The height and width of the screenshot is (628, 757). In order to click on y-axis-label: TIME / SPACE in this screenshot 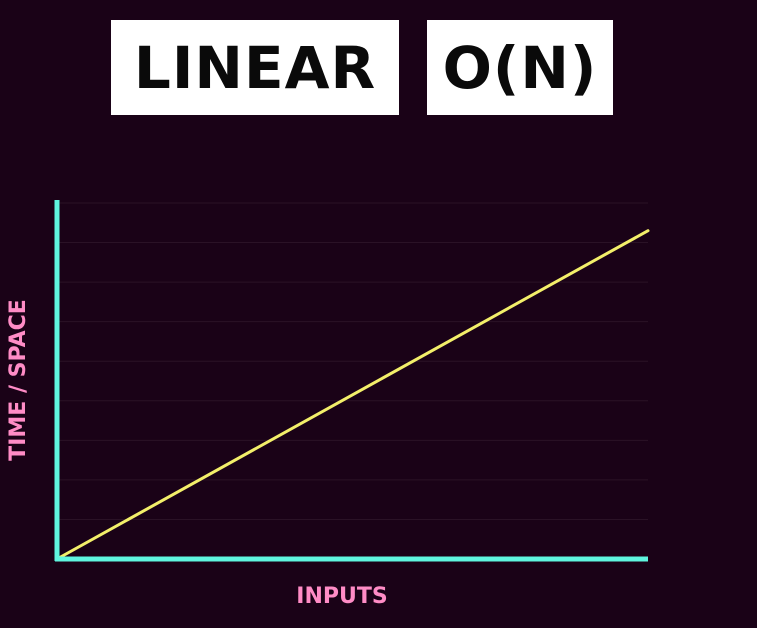, I will do `click(18, 380)`.